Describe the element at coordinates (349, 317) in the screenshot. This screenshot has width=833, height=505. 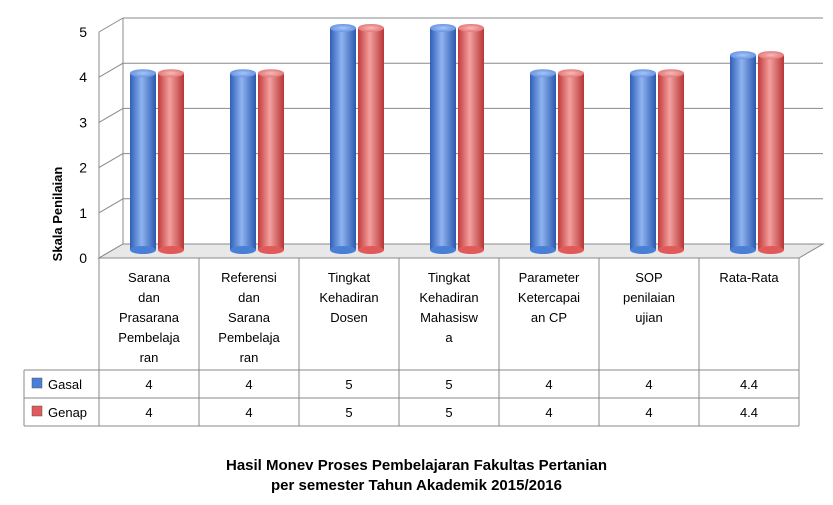
I see `category-label: Dosen` at that location.